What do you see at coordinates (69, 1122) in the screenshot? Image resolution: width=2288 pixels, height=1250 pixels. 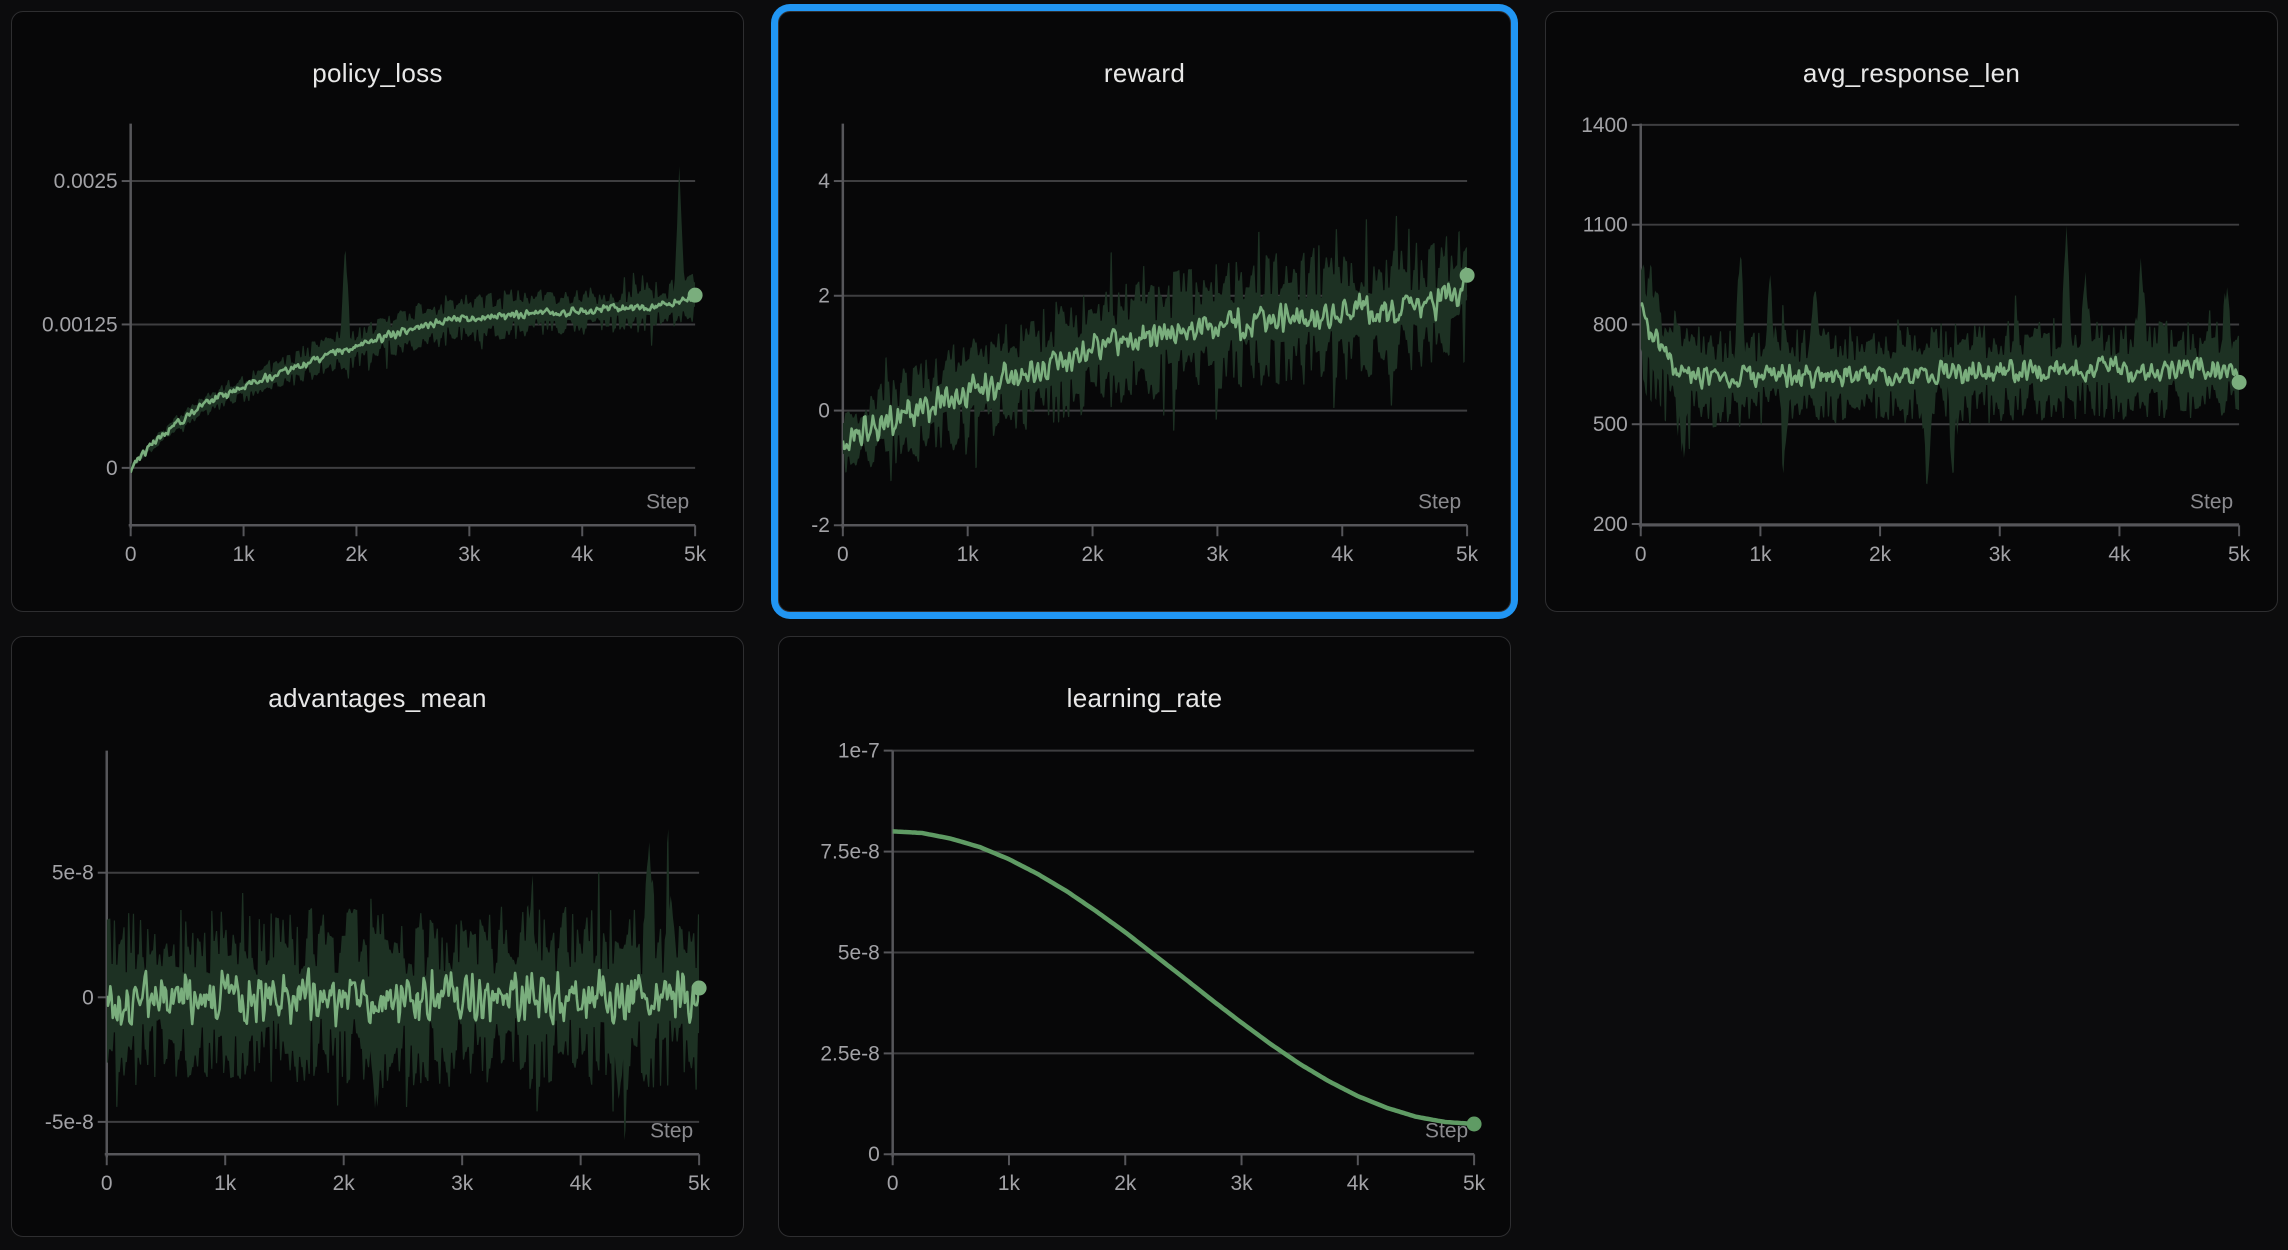 I see `svg-text: -5e-8` at bounding box center [69, 1122].